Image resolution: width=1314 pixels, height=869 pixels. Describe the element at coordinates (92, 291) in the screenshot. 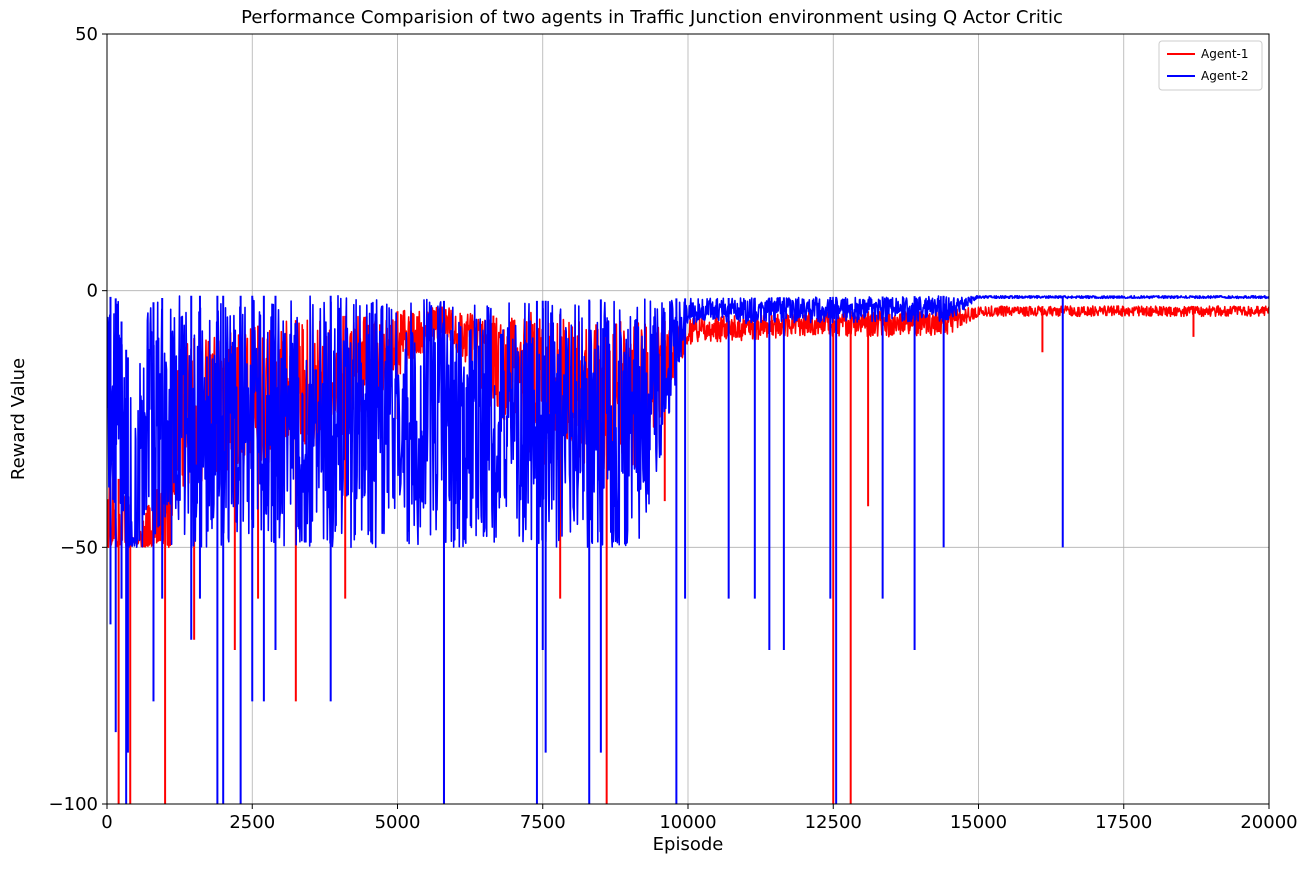

I see `y-tick-label-2: 0` at that location.